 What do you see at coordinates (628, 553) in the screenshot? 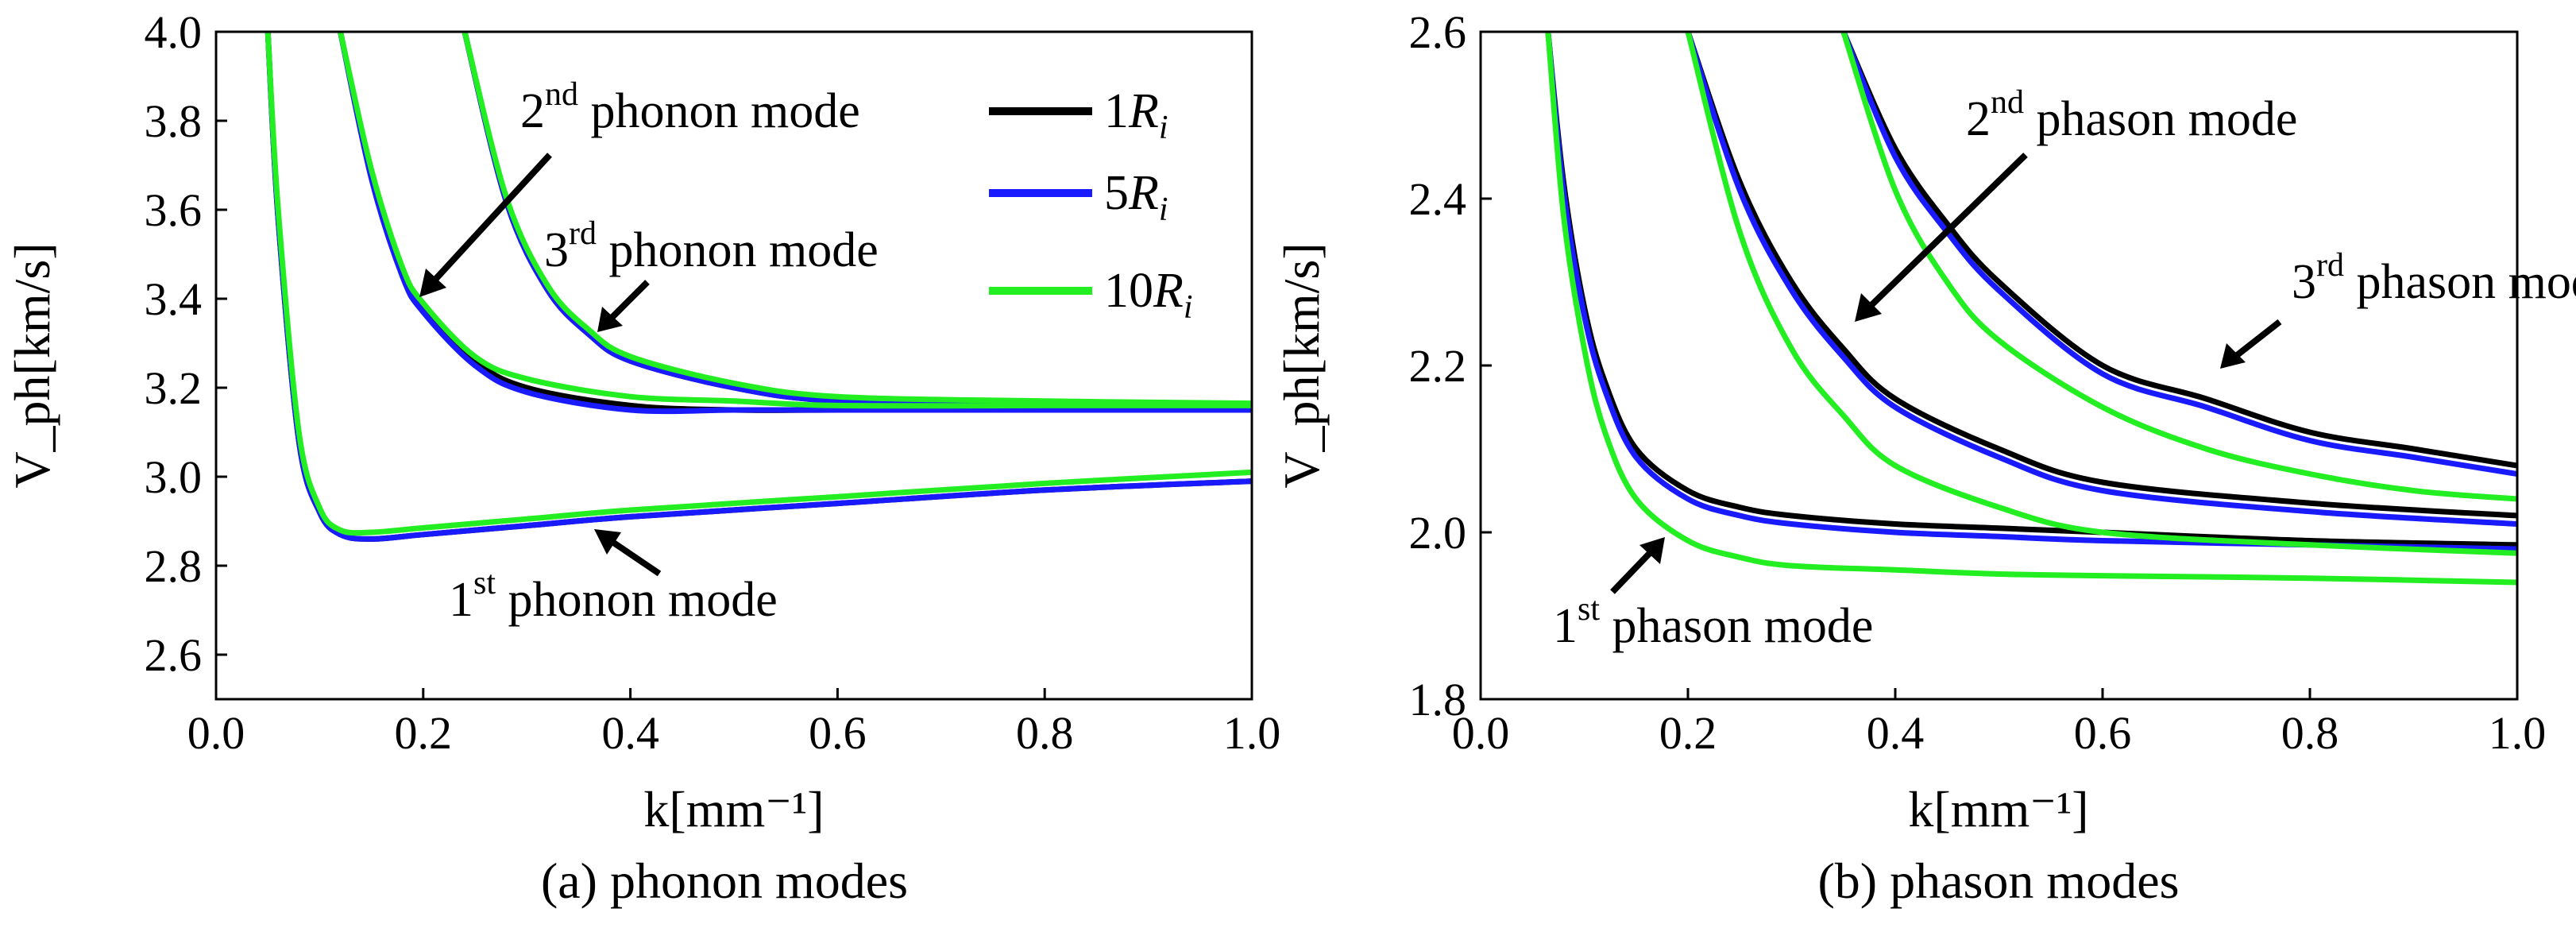
I see `phonon-arrow-1st` at bounding box center [628, 553].